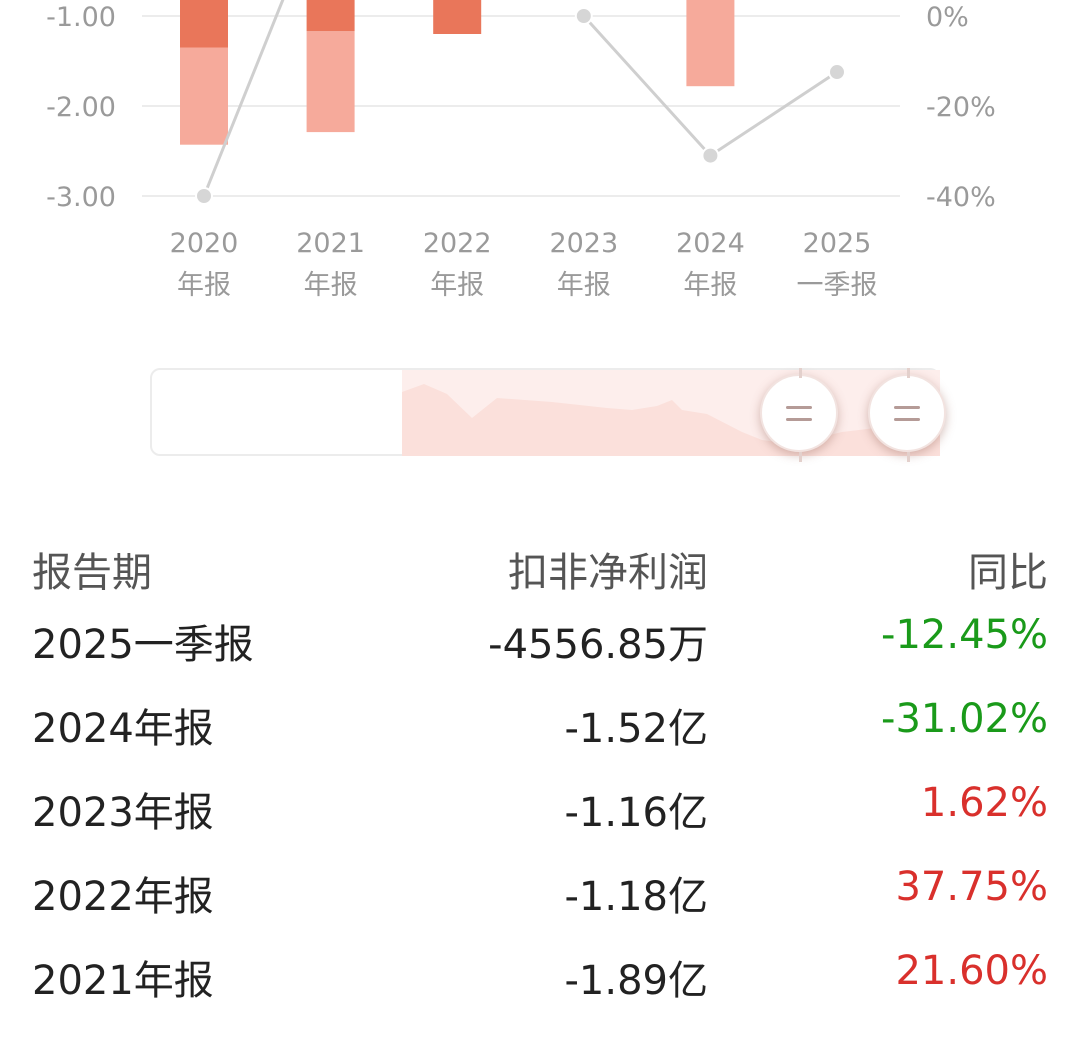  What do you see at coordinates (123, 729) in the screenshot?
I see `period-cell: 2024年报` at bounding box center [123, 729].